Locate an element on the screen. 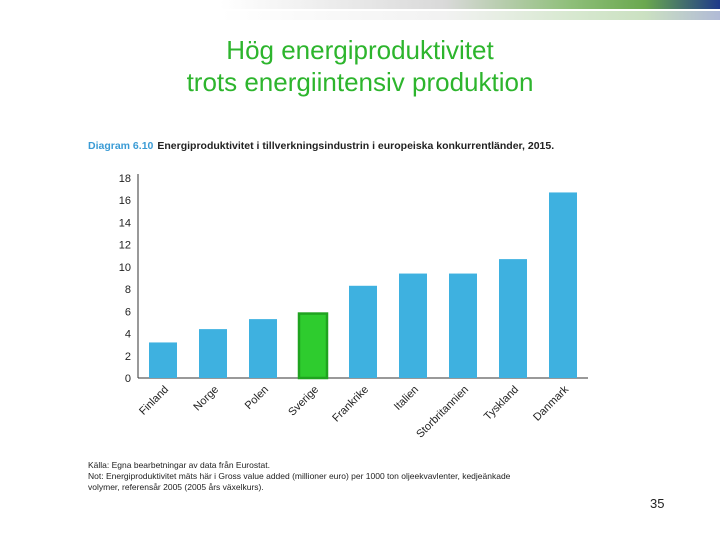 The height and width of the screenshot is (540, 720). y-tick-label: 0 is located at coordinates (128, 379).